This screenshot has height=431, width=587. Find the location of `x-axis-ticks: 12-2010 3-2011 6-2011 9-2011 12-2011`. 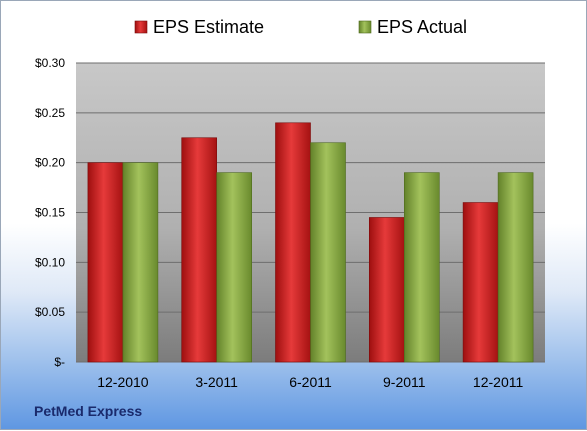

x-axis-ticks: 12-2010 3-2011 6-2011 9-2011 12-2011 is located at coordinates (310, 382).